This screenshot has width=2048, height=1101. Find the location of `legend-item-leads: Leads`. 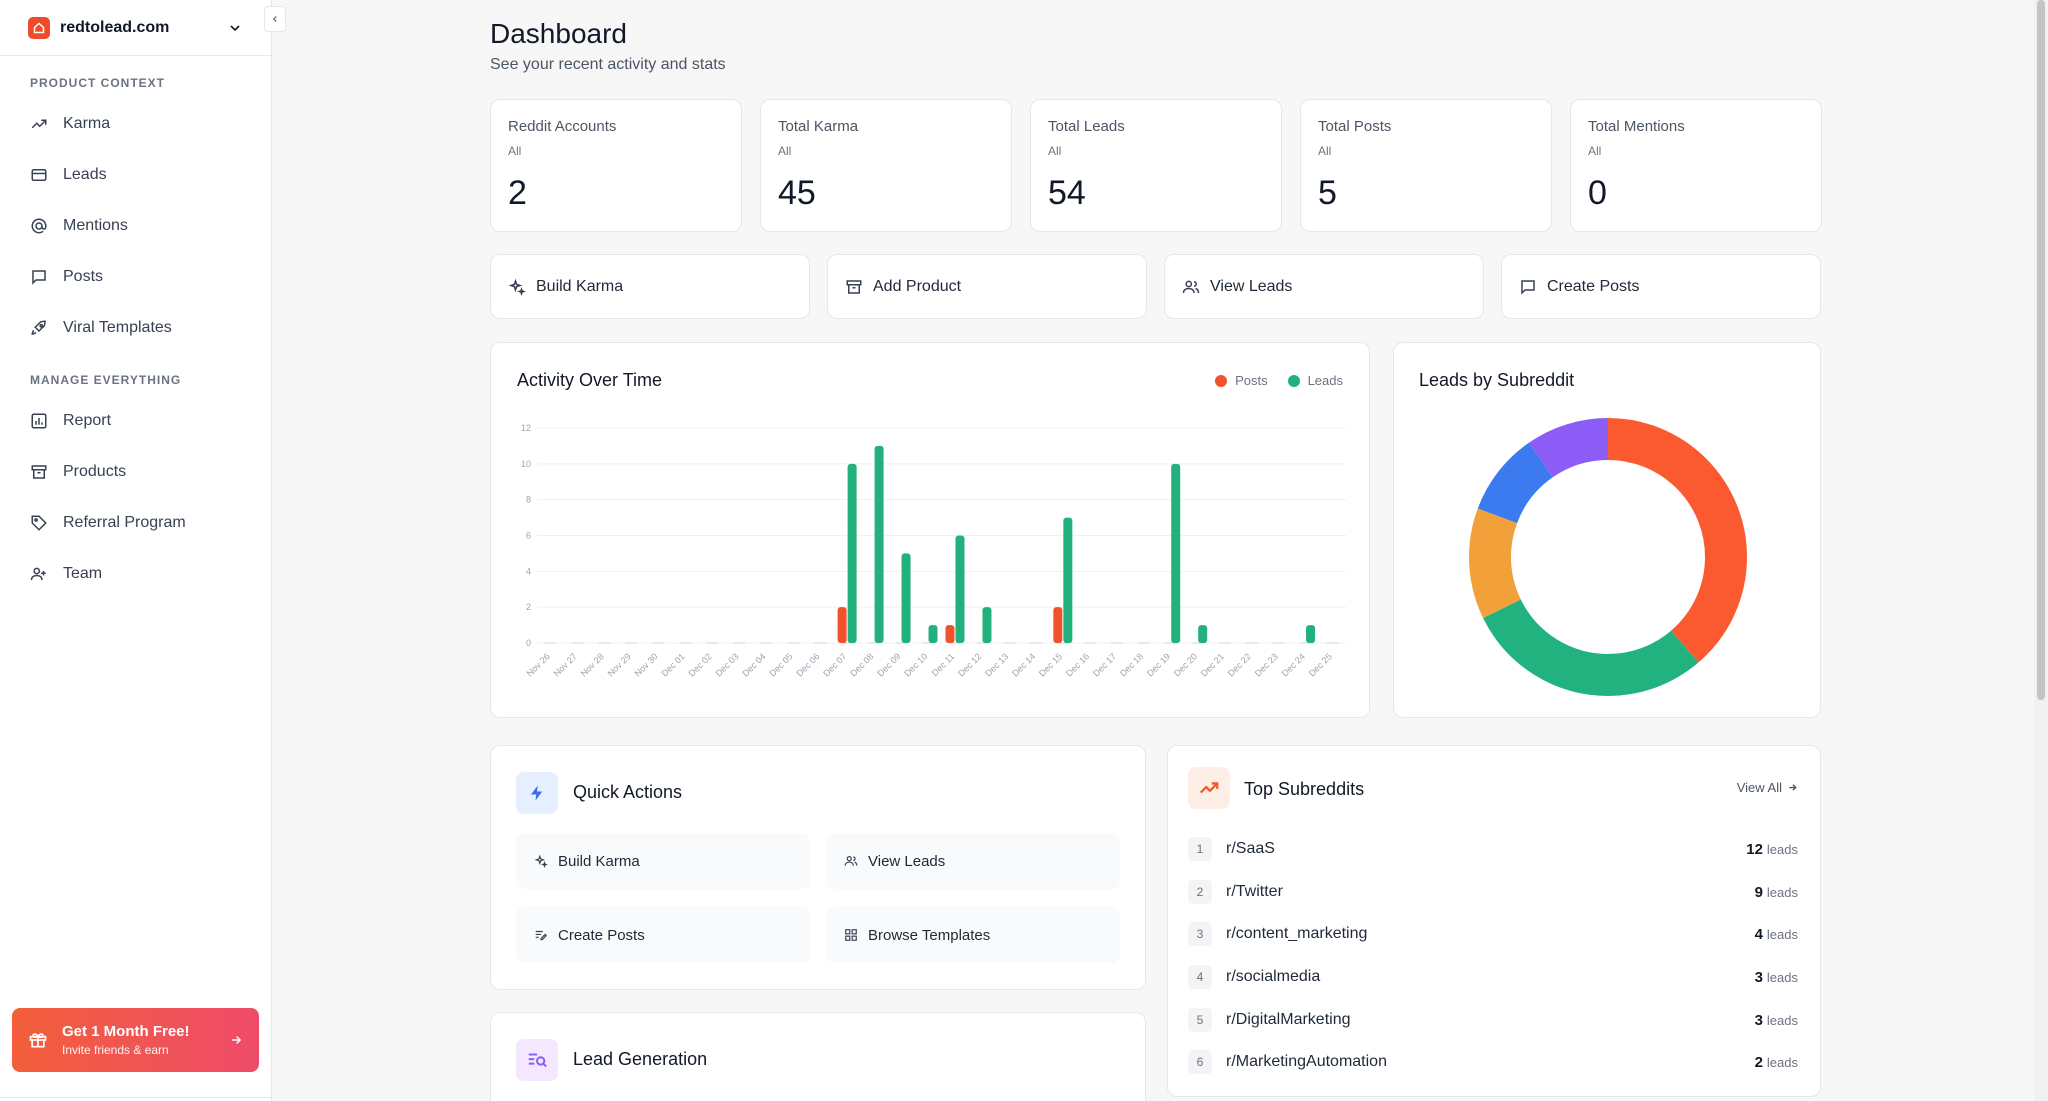

legend-item-leads: Leads is located at coordinates (1315, 380).